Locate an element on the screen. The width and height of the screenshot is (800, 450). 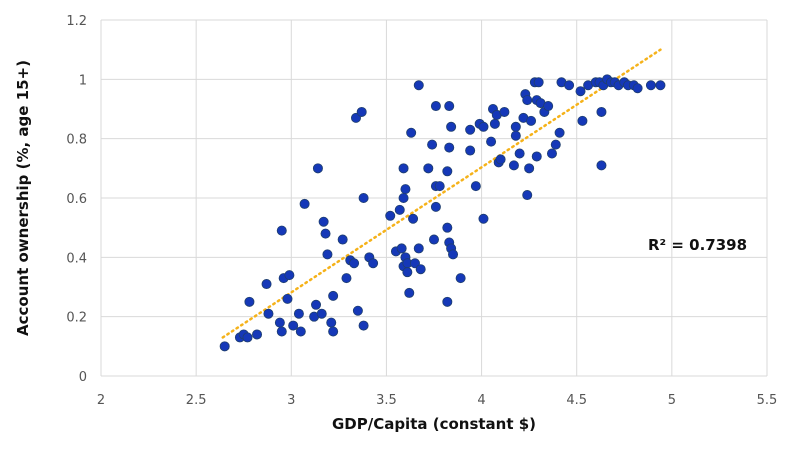
x-tick-label: 3 is located at coordinates (291, 400).